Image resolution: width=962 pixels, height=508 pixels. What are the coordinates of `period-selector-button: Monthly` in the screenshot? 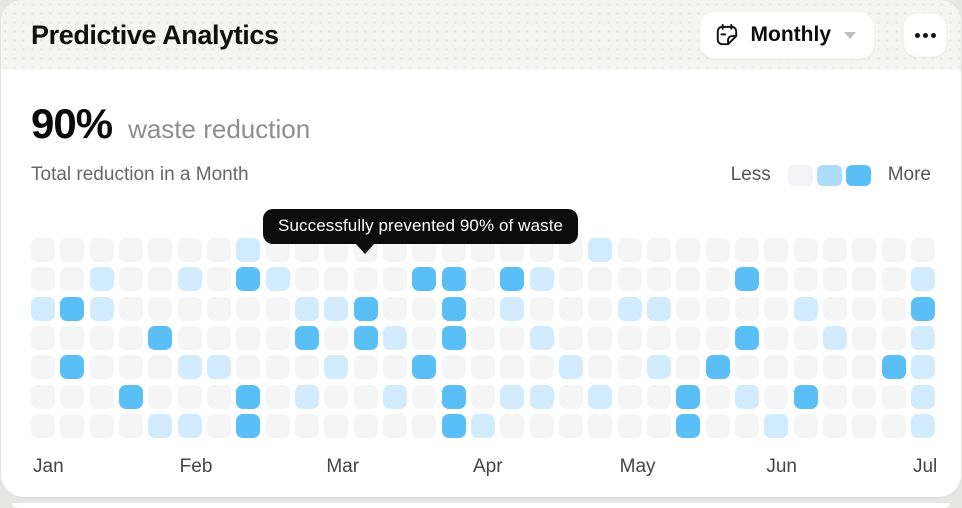 It's located at (786, 35).